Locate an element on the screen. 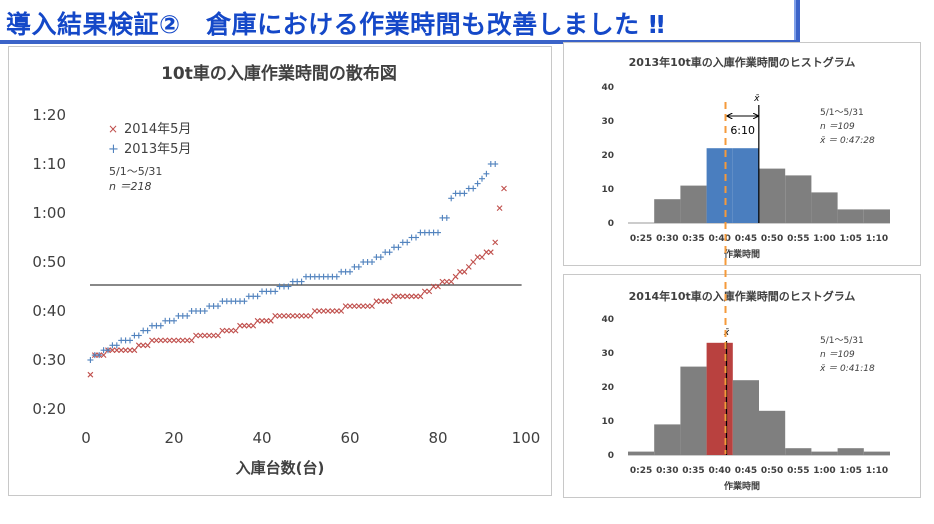 Image resolution: width=934 pixels, height=524 pixels. scatter-x-tick-label: 100 is located at coordinates (526, 438).